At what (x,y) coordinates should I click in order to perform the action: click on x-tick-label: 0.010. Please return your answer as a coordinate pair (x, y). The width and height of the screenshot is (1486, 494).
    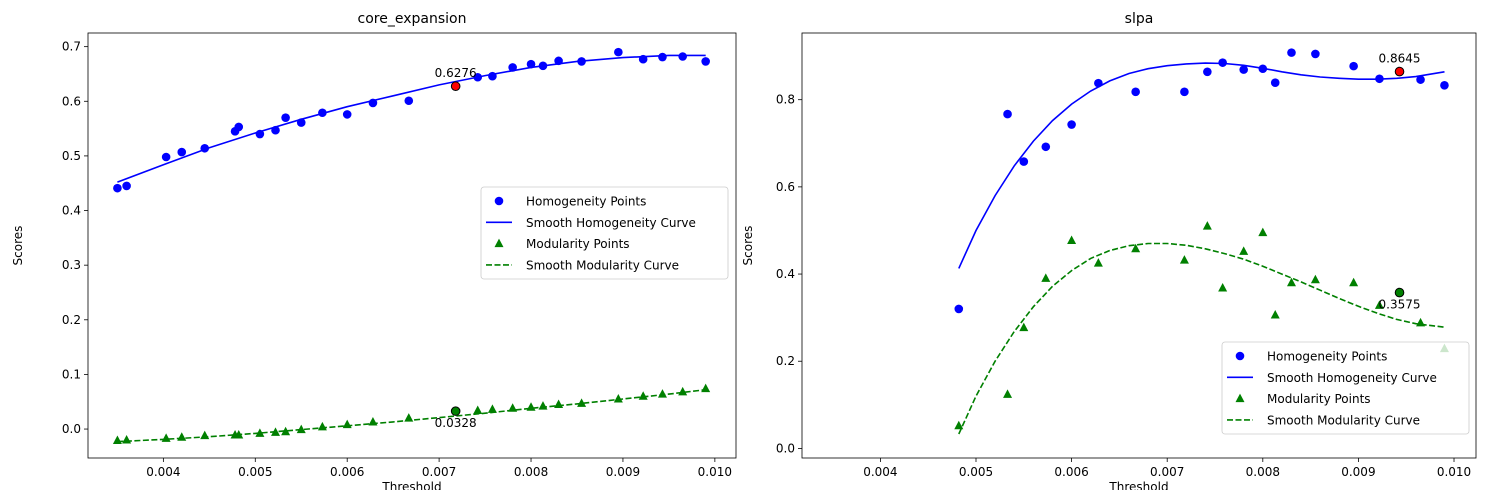
    Looking at the image, I should click on (715, 472).